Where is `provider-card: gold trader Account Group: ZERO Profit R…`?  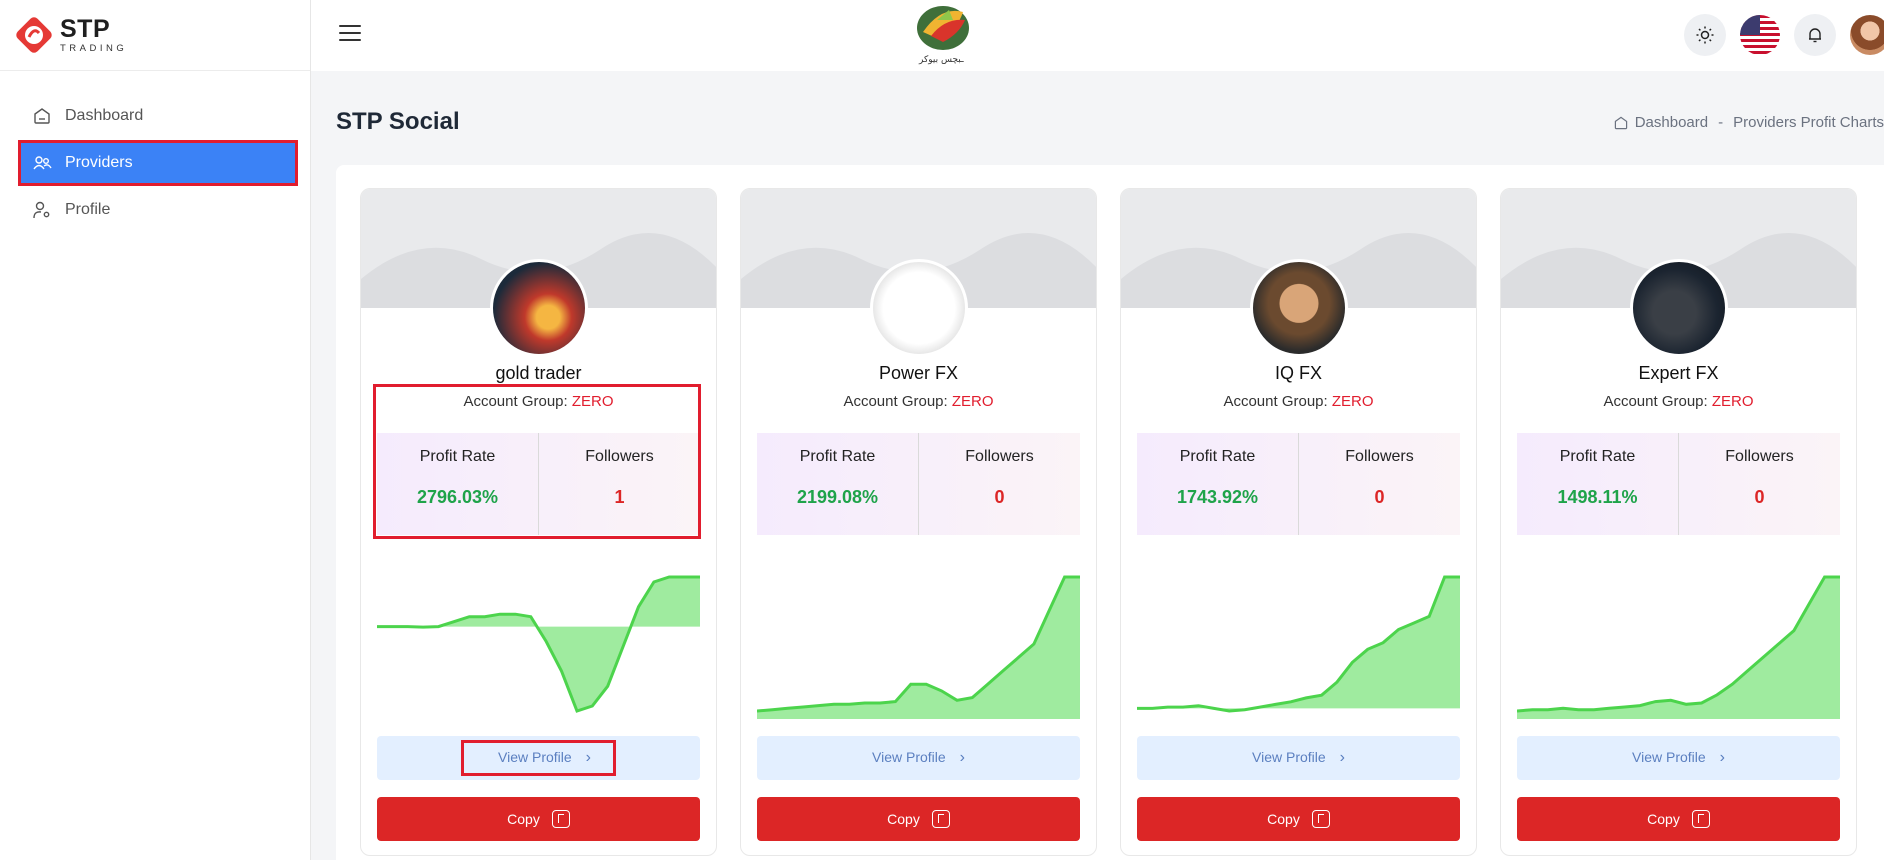 provider-card: gold trader Account Group: ZERO Profit R… is located at coordinates (538, 522).